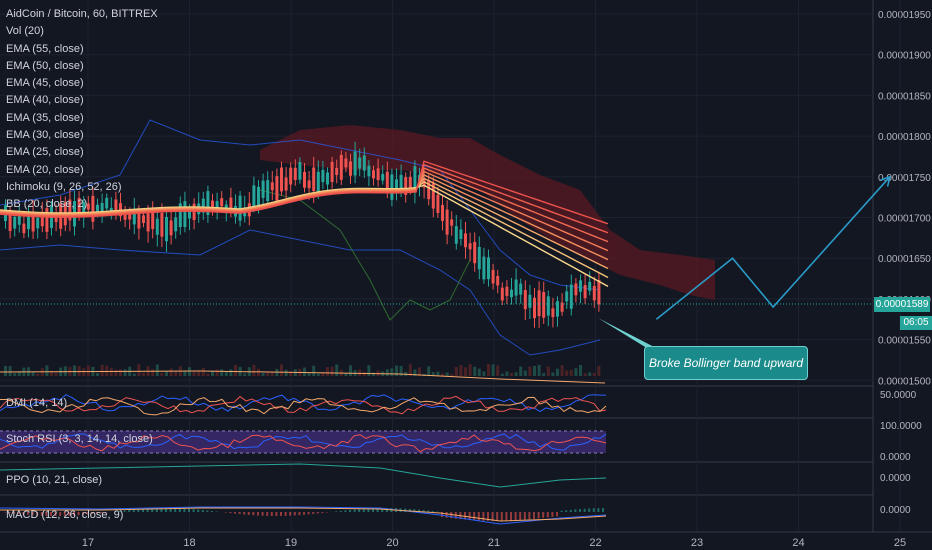 The width and height of the screenshot is (932, 550). I want to click on ppo-pane-label: PPO (10, 21, close), so click(54, 480).